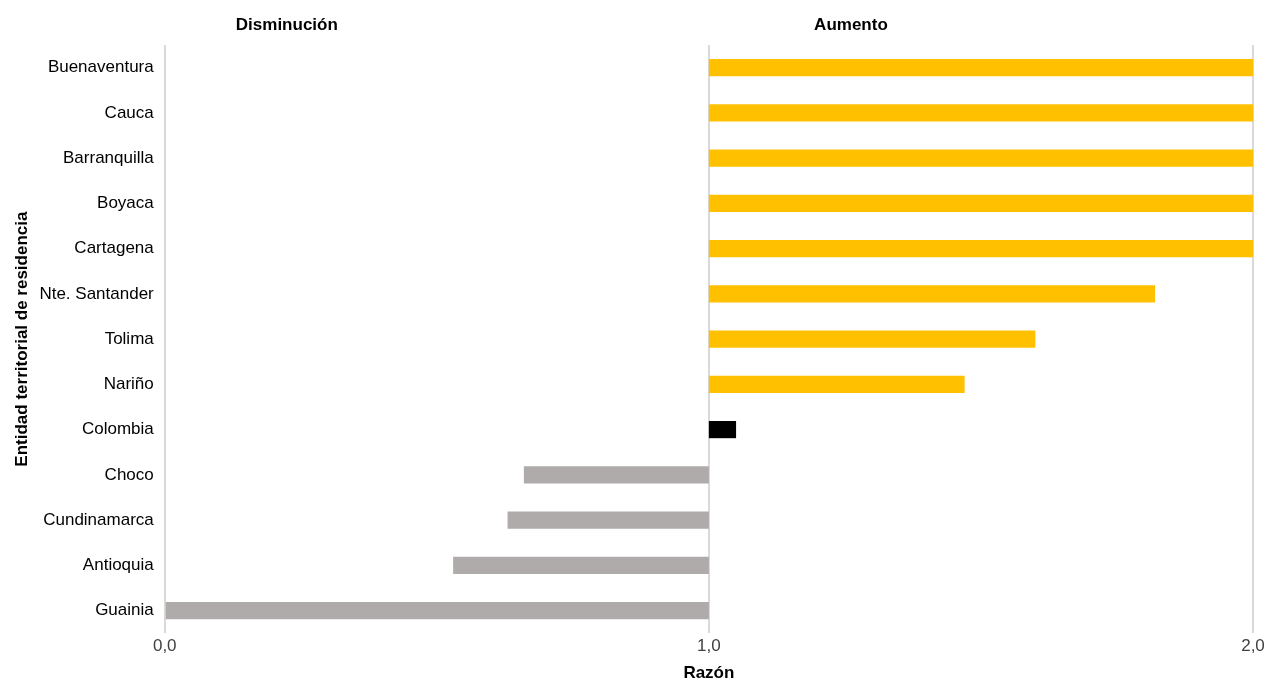 The width and height of the screenshot is (1273, 692). Describe the element at coordinates (709, 646) in the screenshot. I see `x-tick-label: 1,0` at that location.